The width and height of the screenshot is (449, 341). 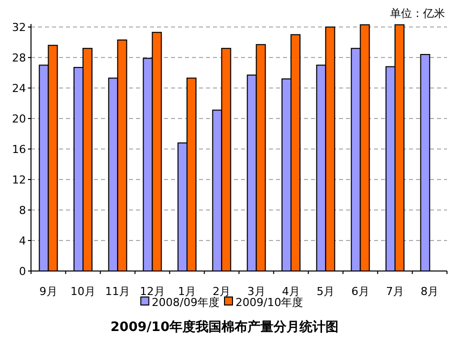 I want to click on y-tick-label: 8, so click(x=22, y=211).